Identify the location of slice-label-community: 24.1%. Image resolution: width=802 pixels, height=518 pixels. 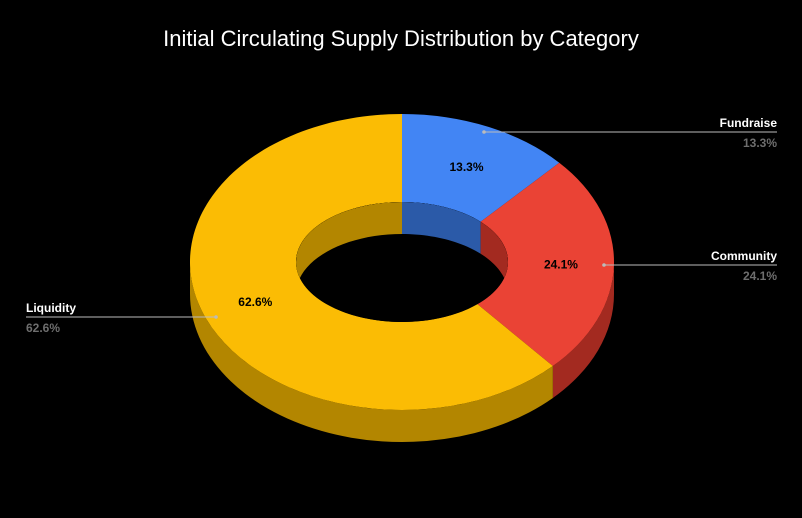
(561, 264).